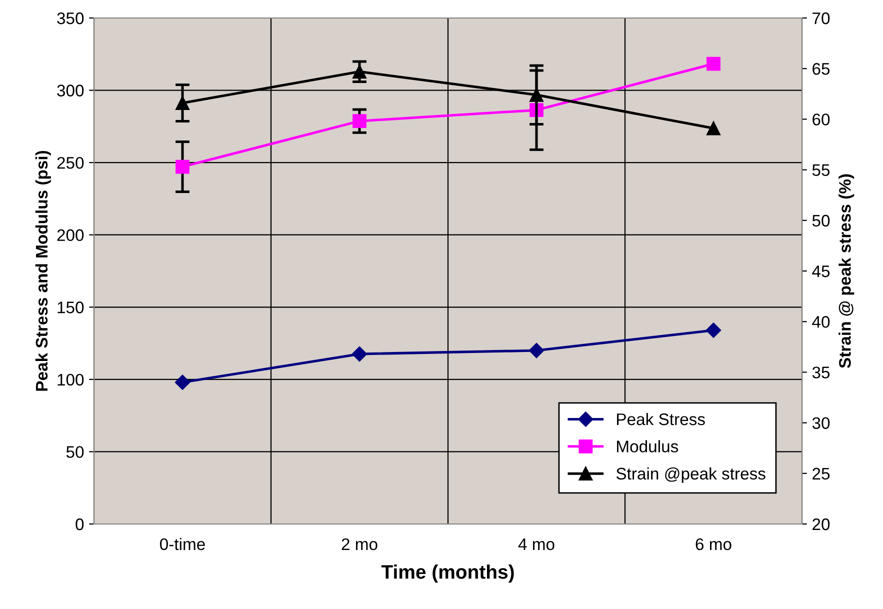  What do you see at coordinates (821, 69) in the screenshot?
I see `y2-tick-label: 65` at bounding box center [821, 69].